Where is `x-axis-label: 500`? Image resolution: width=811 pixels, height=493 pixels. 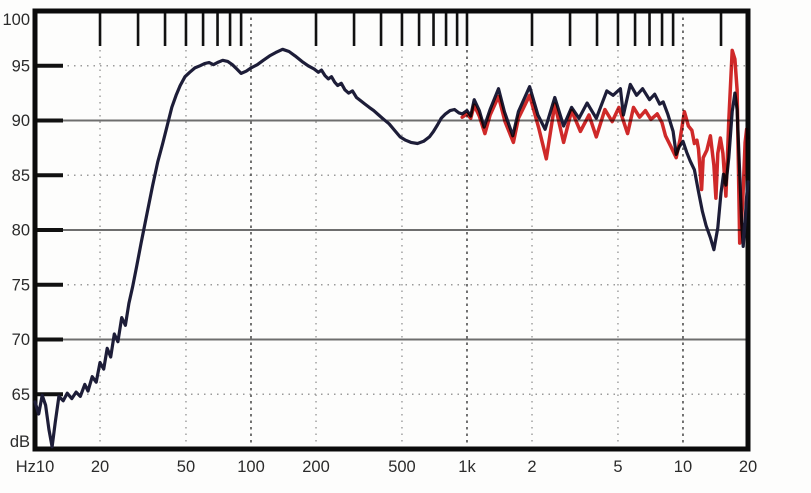
x-axis-label: 500 is located at coordinates (402, 467).